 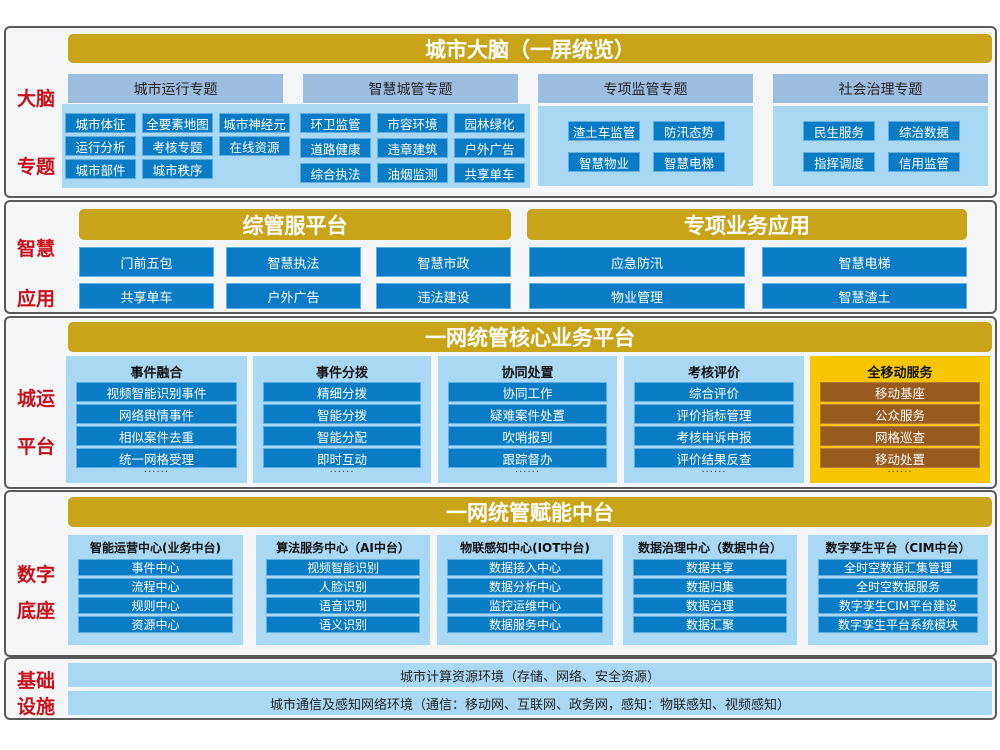 I want to click on section-label: 数字, so click(x=35, y=575).